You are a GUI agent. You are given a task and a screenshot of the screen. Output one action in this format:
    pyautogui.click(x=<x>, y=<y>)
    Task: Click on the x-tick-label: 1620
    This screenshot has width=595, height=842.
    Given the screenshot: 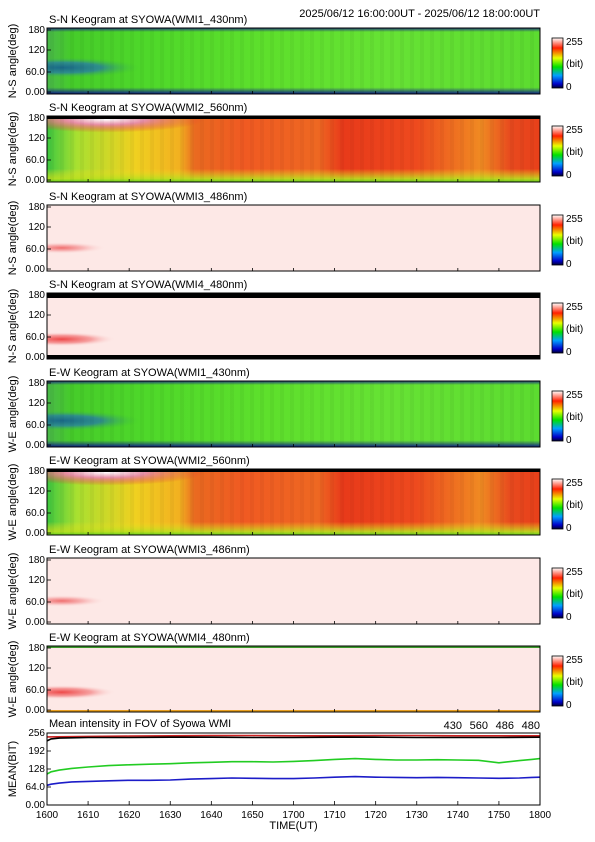 What is the action you would take?
    pyautogui.click(x=129, y=815)
    